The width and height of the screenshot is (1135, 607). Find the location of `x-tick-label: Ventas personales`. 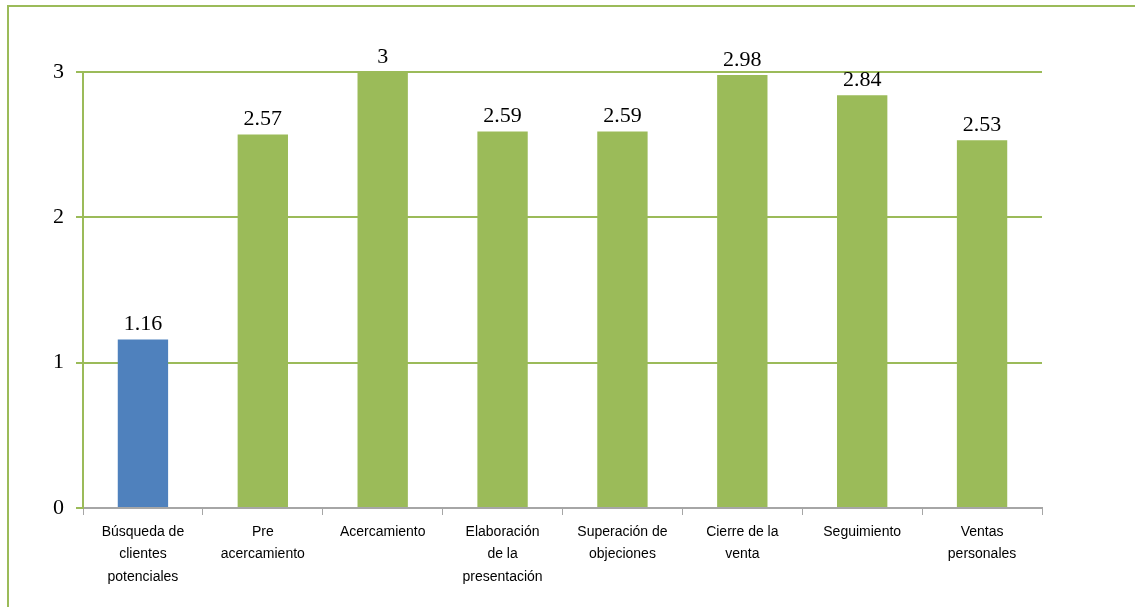

x-tick-label: Ventas personales is located at coordinates (982, 542).